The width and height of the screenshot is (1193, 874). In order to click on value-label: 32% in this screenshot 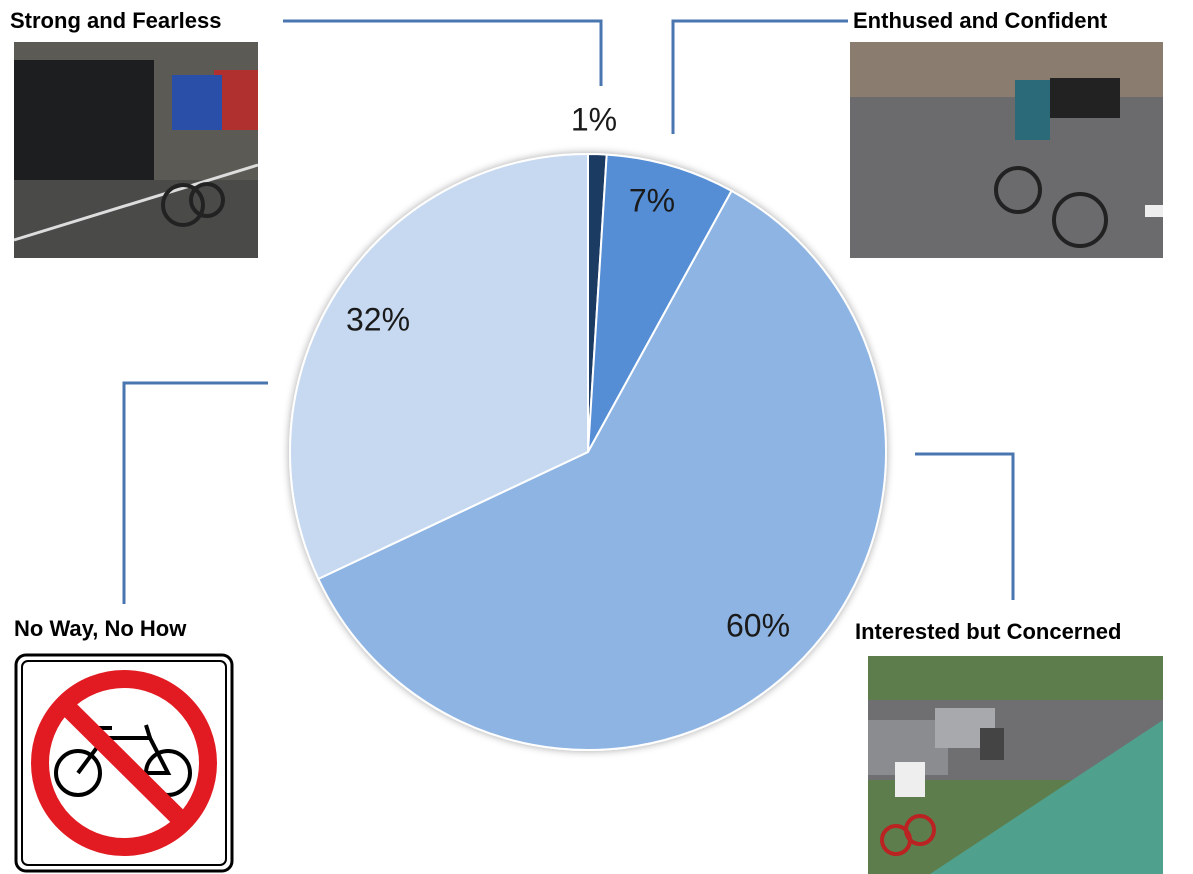, I will do `click(378, 319)`.